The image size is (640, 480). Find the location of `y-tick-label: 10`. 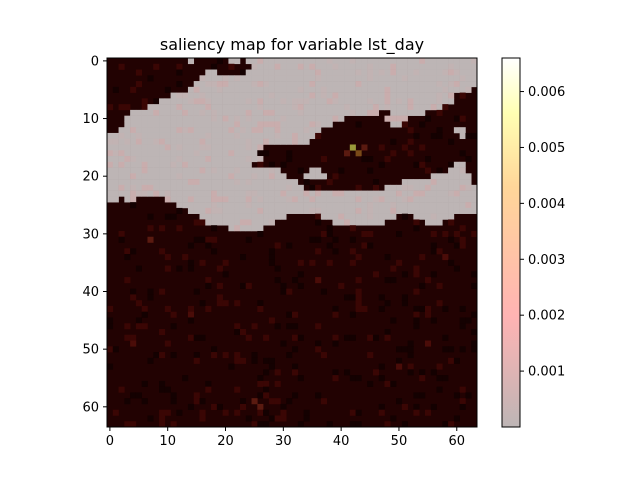

y-tick-label: 10 is located at coordinates (90, 119).